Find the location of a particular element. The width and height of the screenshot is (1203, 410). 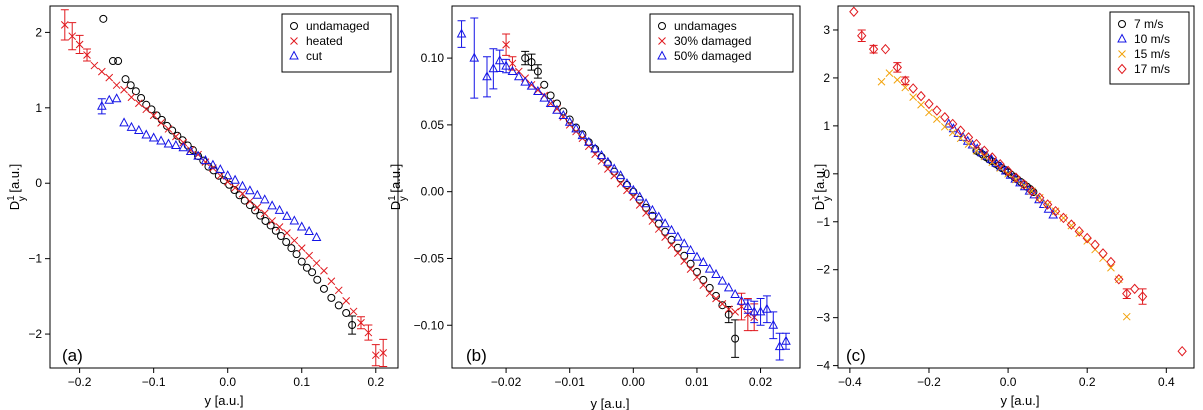

panel-c-x-tick-label: 0.2 is located at coordinates (1087, 382).